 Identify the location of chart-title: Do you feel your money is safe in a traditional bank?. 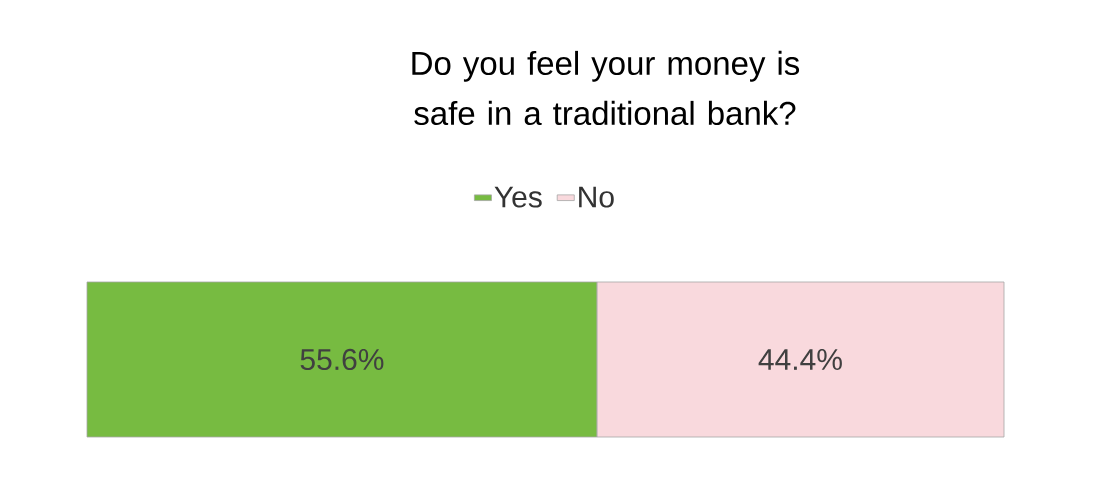
(606, 88).